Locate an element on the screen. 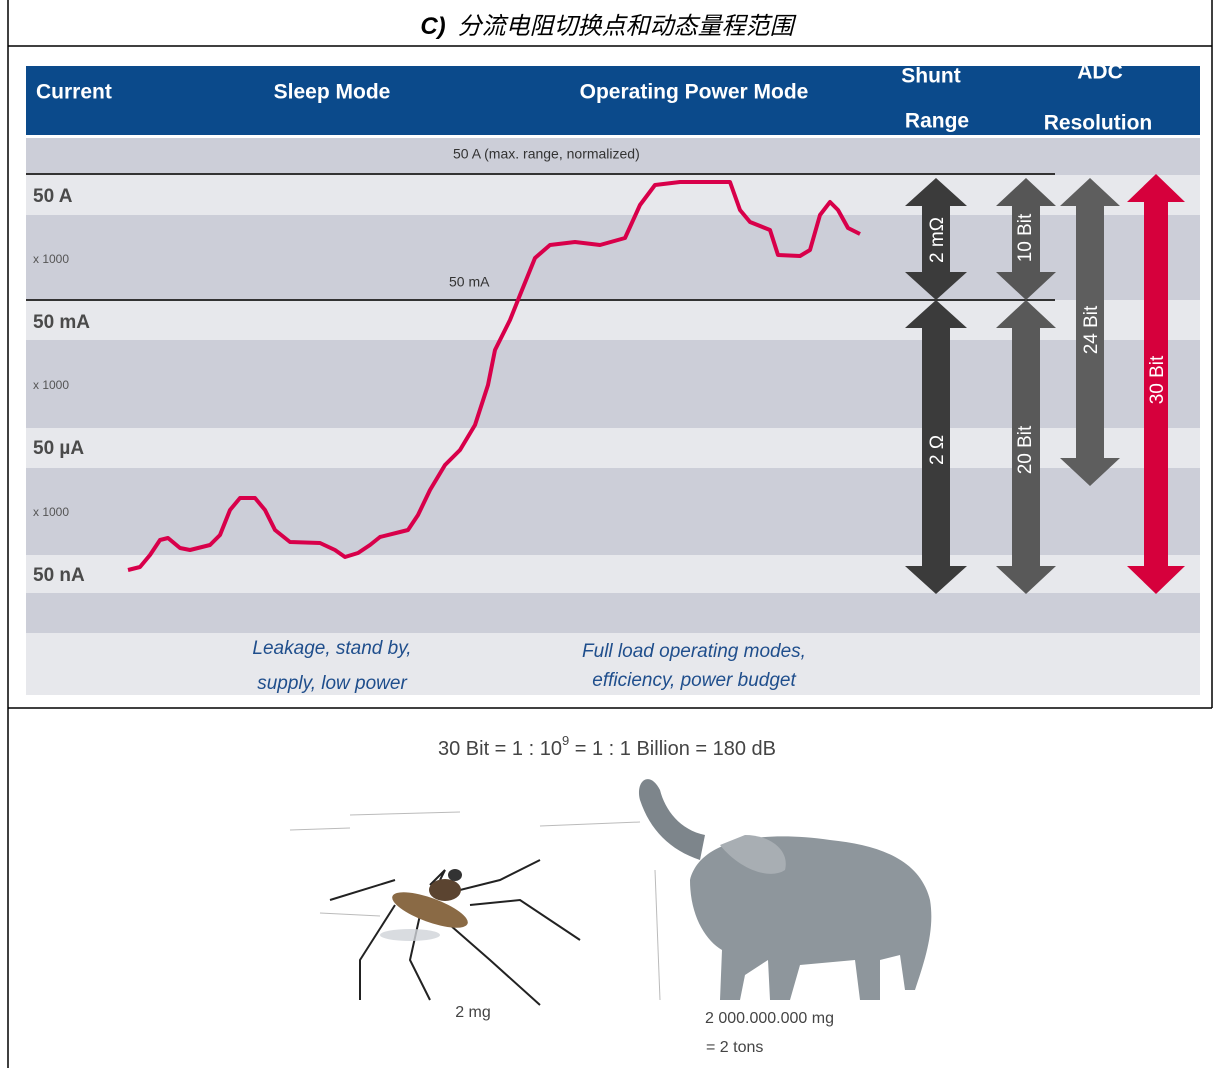 This screenshot has height=1068, width=1214. header-current: Current is located at coordinates (74, 92).